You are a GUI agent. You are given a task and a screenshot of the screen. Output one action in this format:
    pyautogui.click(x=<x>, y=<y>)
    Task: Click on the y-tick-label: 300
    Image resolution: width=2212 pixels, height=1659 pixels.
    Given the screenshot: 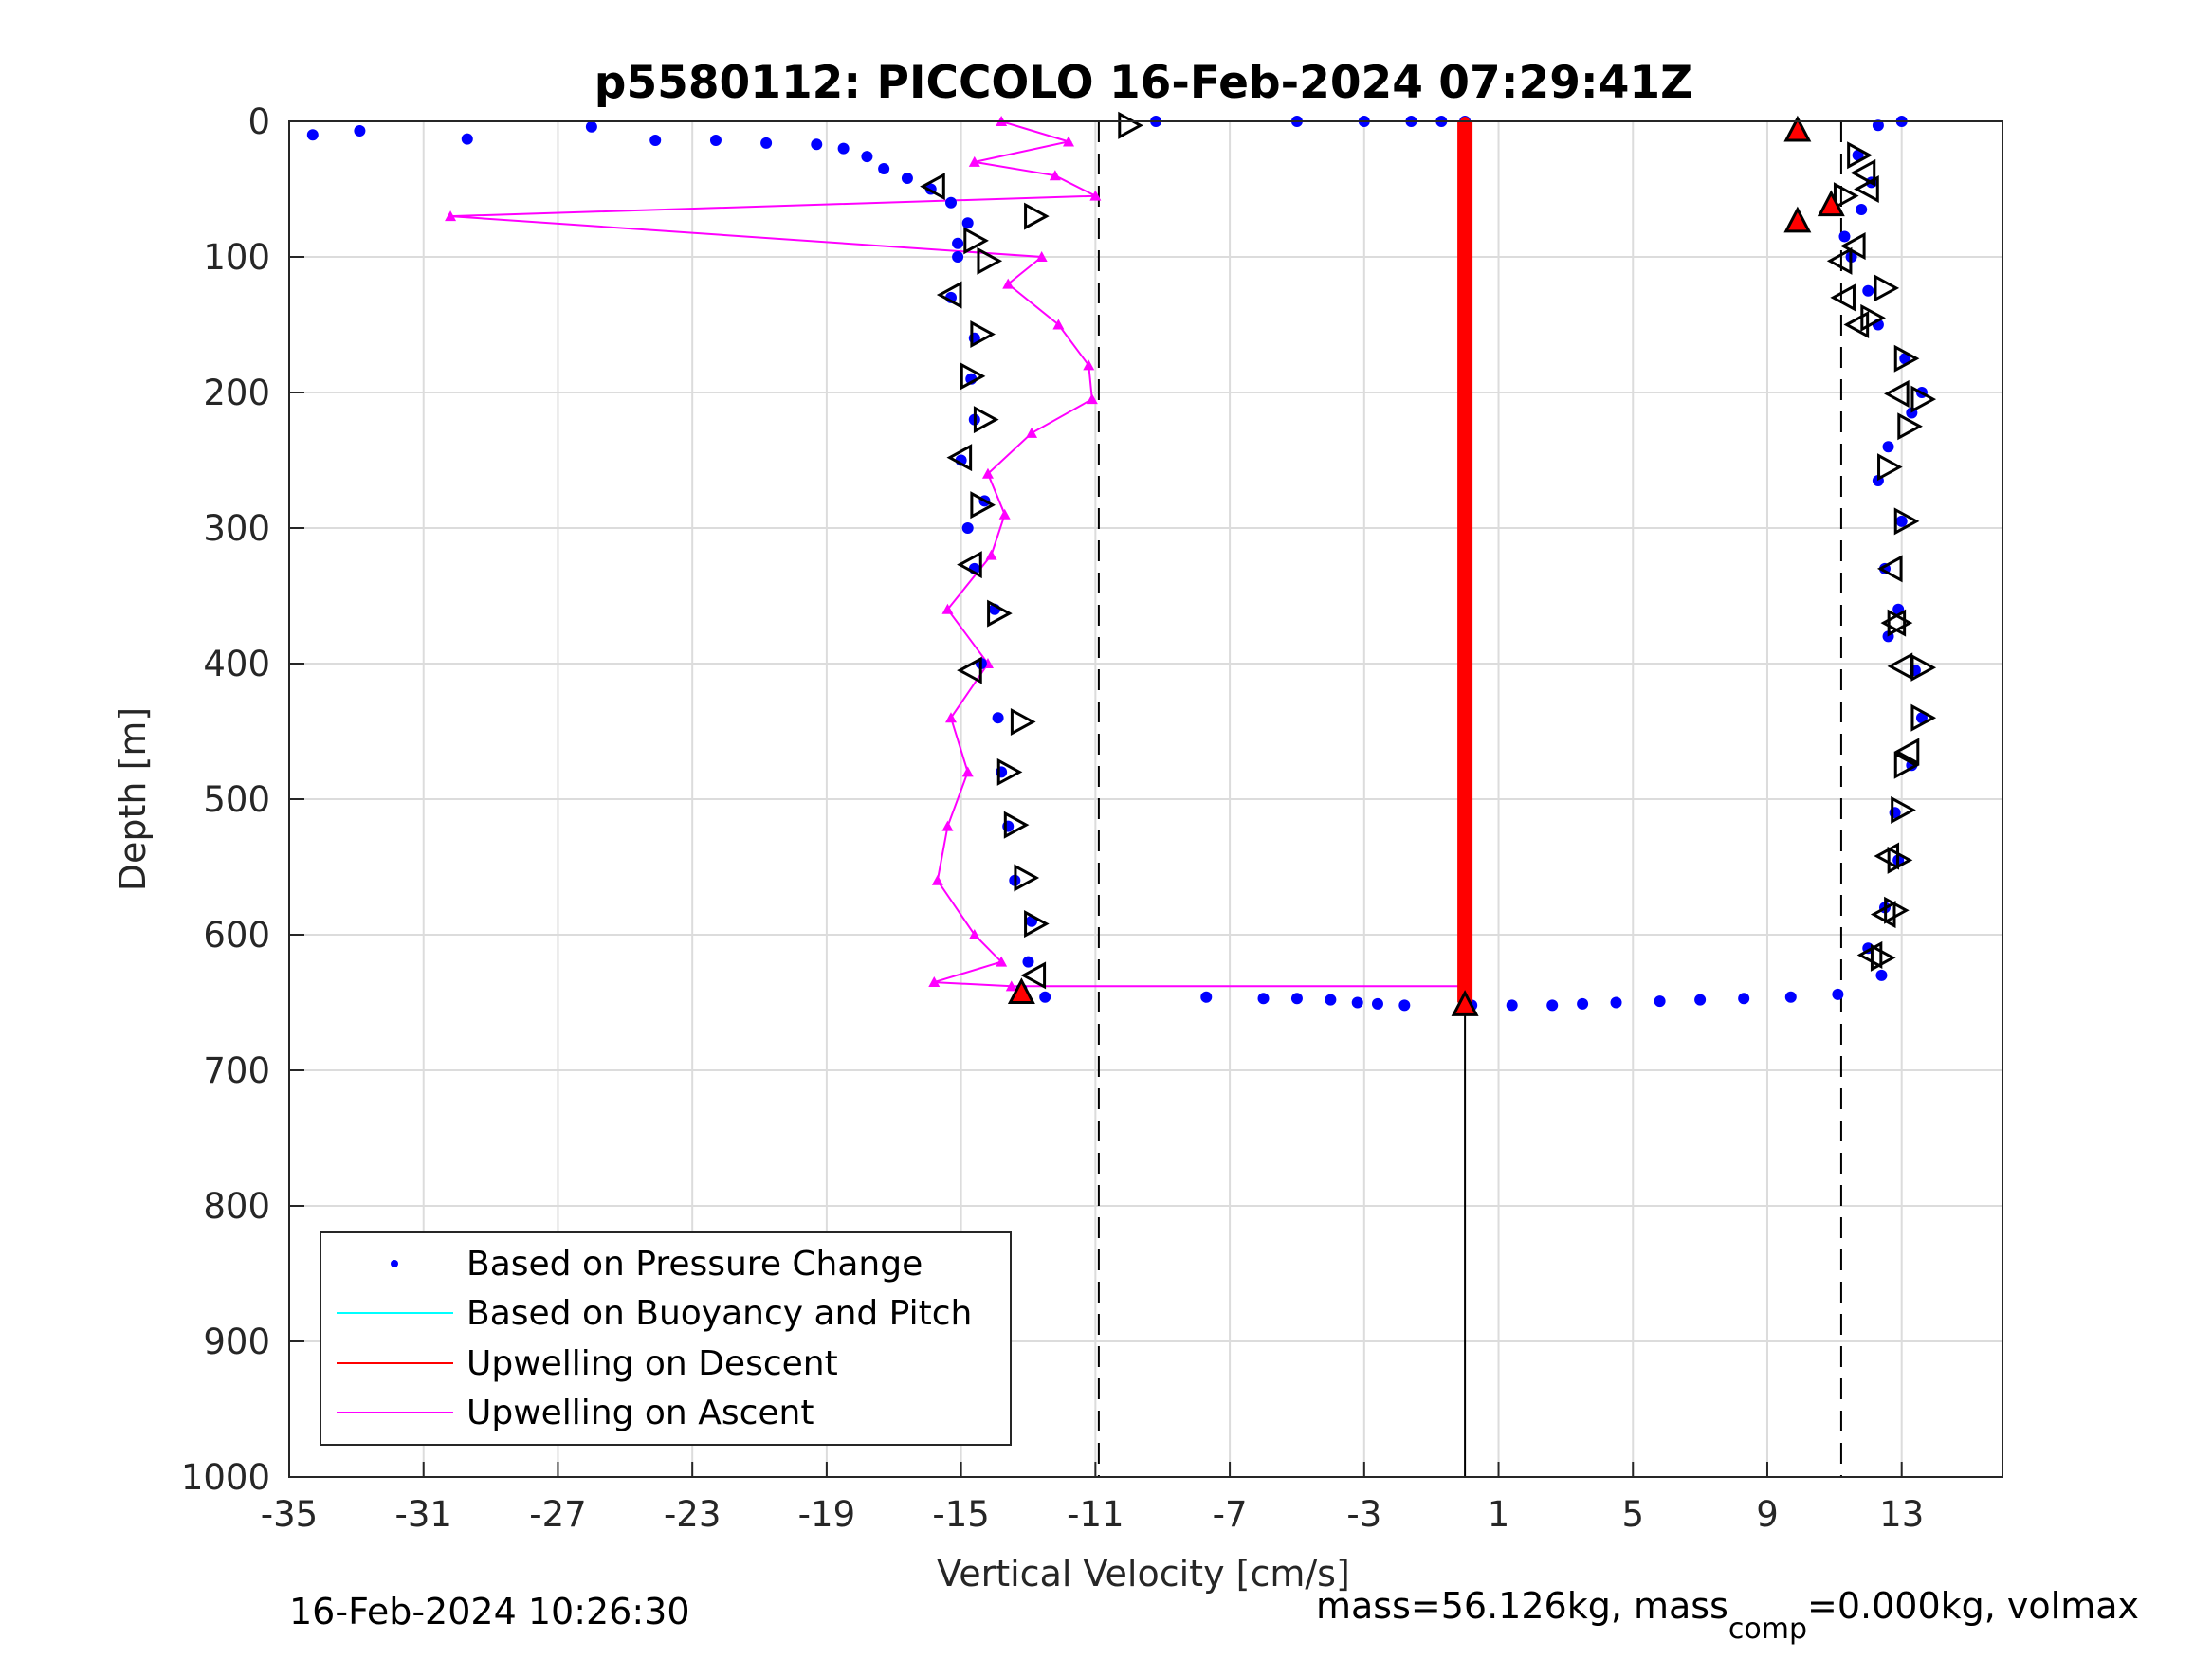 What is the action you would take?
    pyautogui.click(x=236, y=528)
    